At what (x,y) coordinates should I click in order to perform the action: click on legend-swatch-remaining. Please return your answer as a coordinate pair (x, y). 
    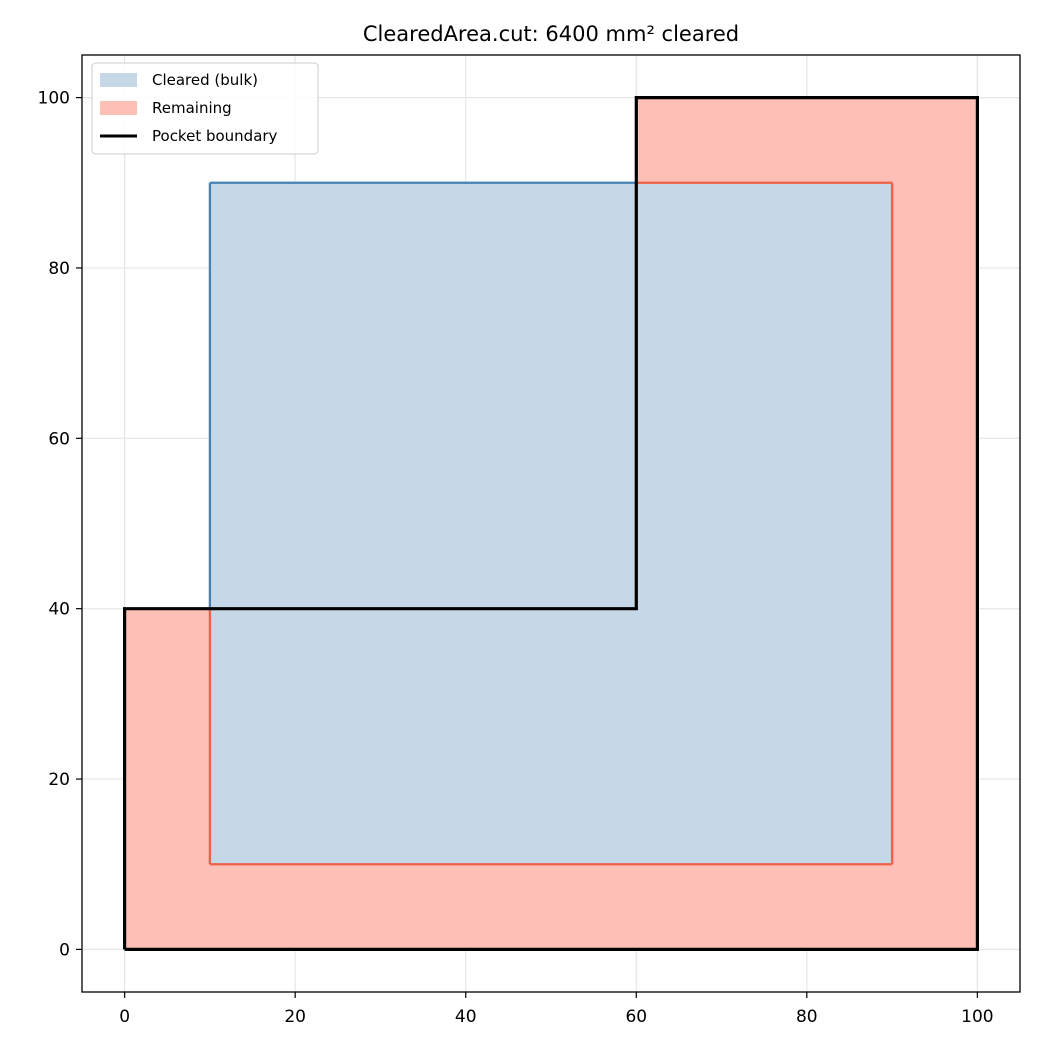
    Looking at the image, I should click on (118, 108).